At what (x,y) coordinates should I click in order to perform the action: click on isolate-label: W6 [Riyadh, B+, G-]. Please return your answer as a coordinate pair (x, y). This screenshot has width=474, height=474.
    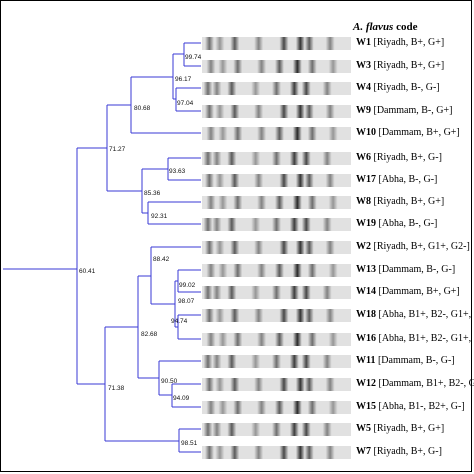
    Looking at the image, I should click on (399, 158).